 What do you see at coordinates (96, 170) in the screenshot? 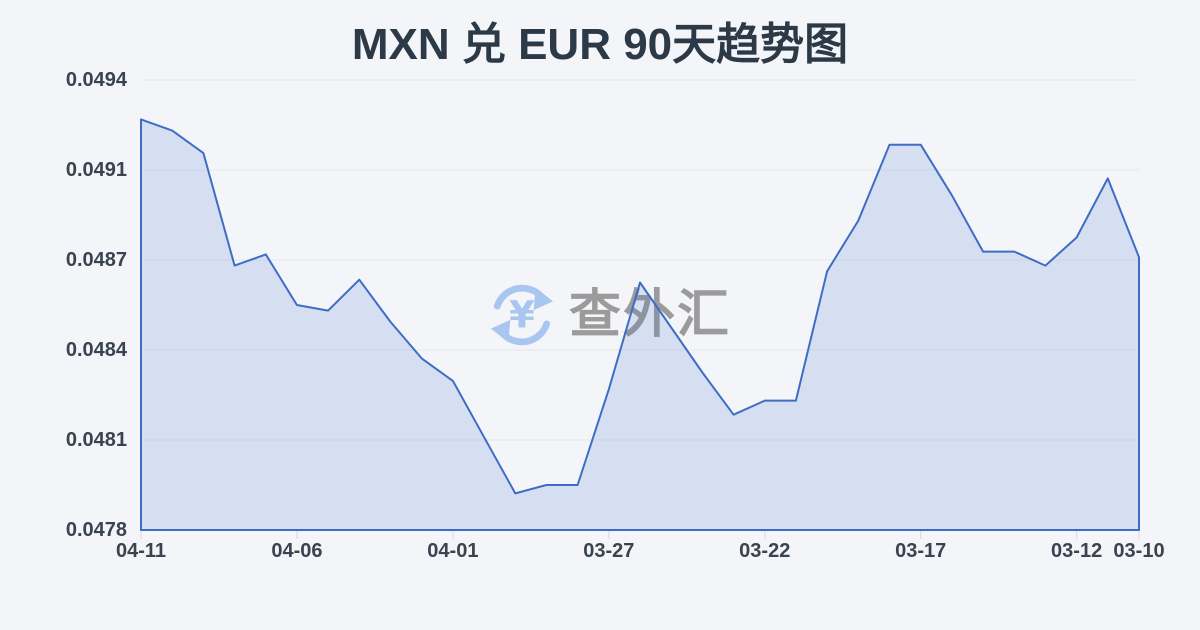
I see `y-axis-label: 0.0491` at bounding box center [96, 170].